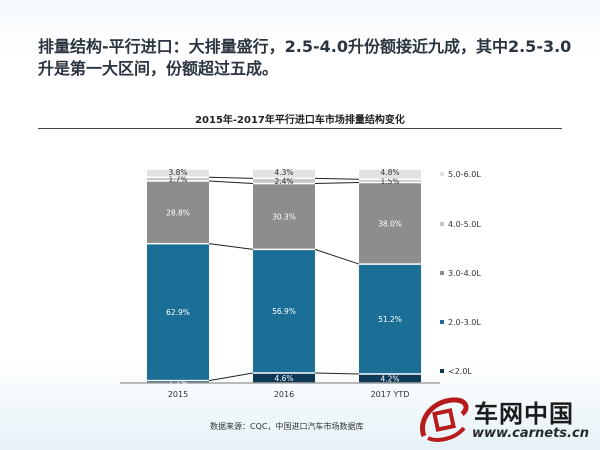 This screenshot has width=600, height=450. I want to click on legend-label: 2.0-3.0L, so click(464, 322).